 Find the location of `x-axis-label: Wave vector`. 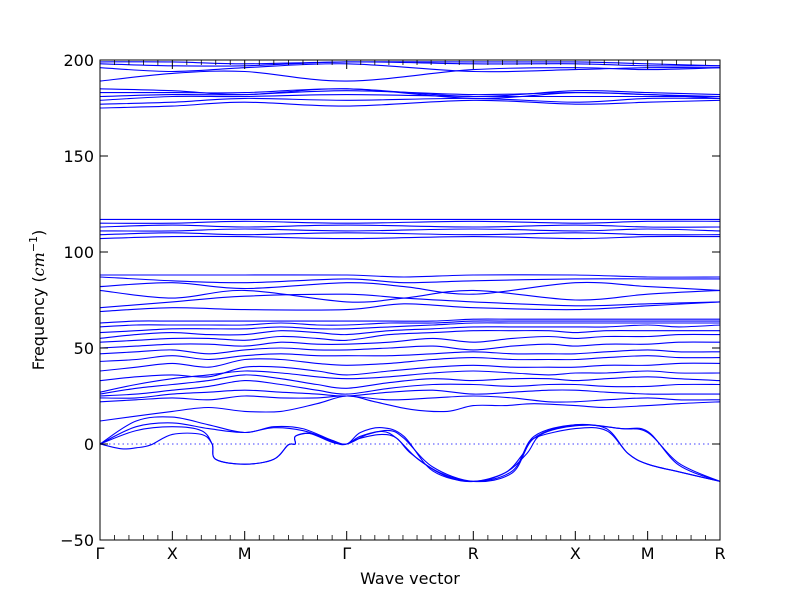

x-axis-label: Wave vector is located at coordinates (410, 578).